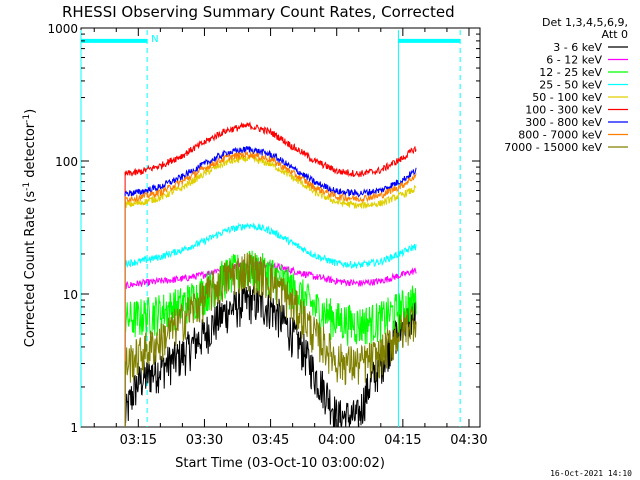 Image resolution: width=640 pixels, height=480 pixels. Describe the element at coordinates (591, 473) in the screenshot. I see `footer-timestamp: 16-Oct-2021 14:10` at that location.